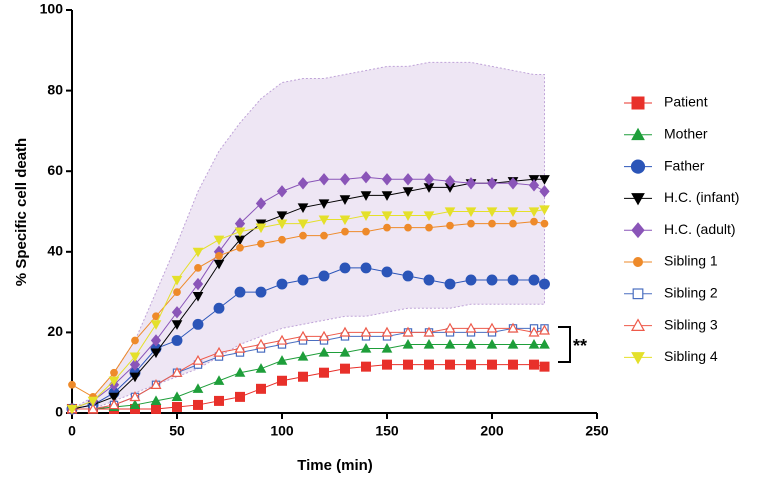 Image resolution: width=765 pixels, height=480 pixels. I want to click on x-axis-title: Time (min), so click(335, 465).